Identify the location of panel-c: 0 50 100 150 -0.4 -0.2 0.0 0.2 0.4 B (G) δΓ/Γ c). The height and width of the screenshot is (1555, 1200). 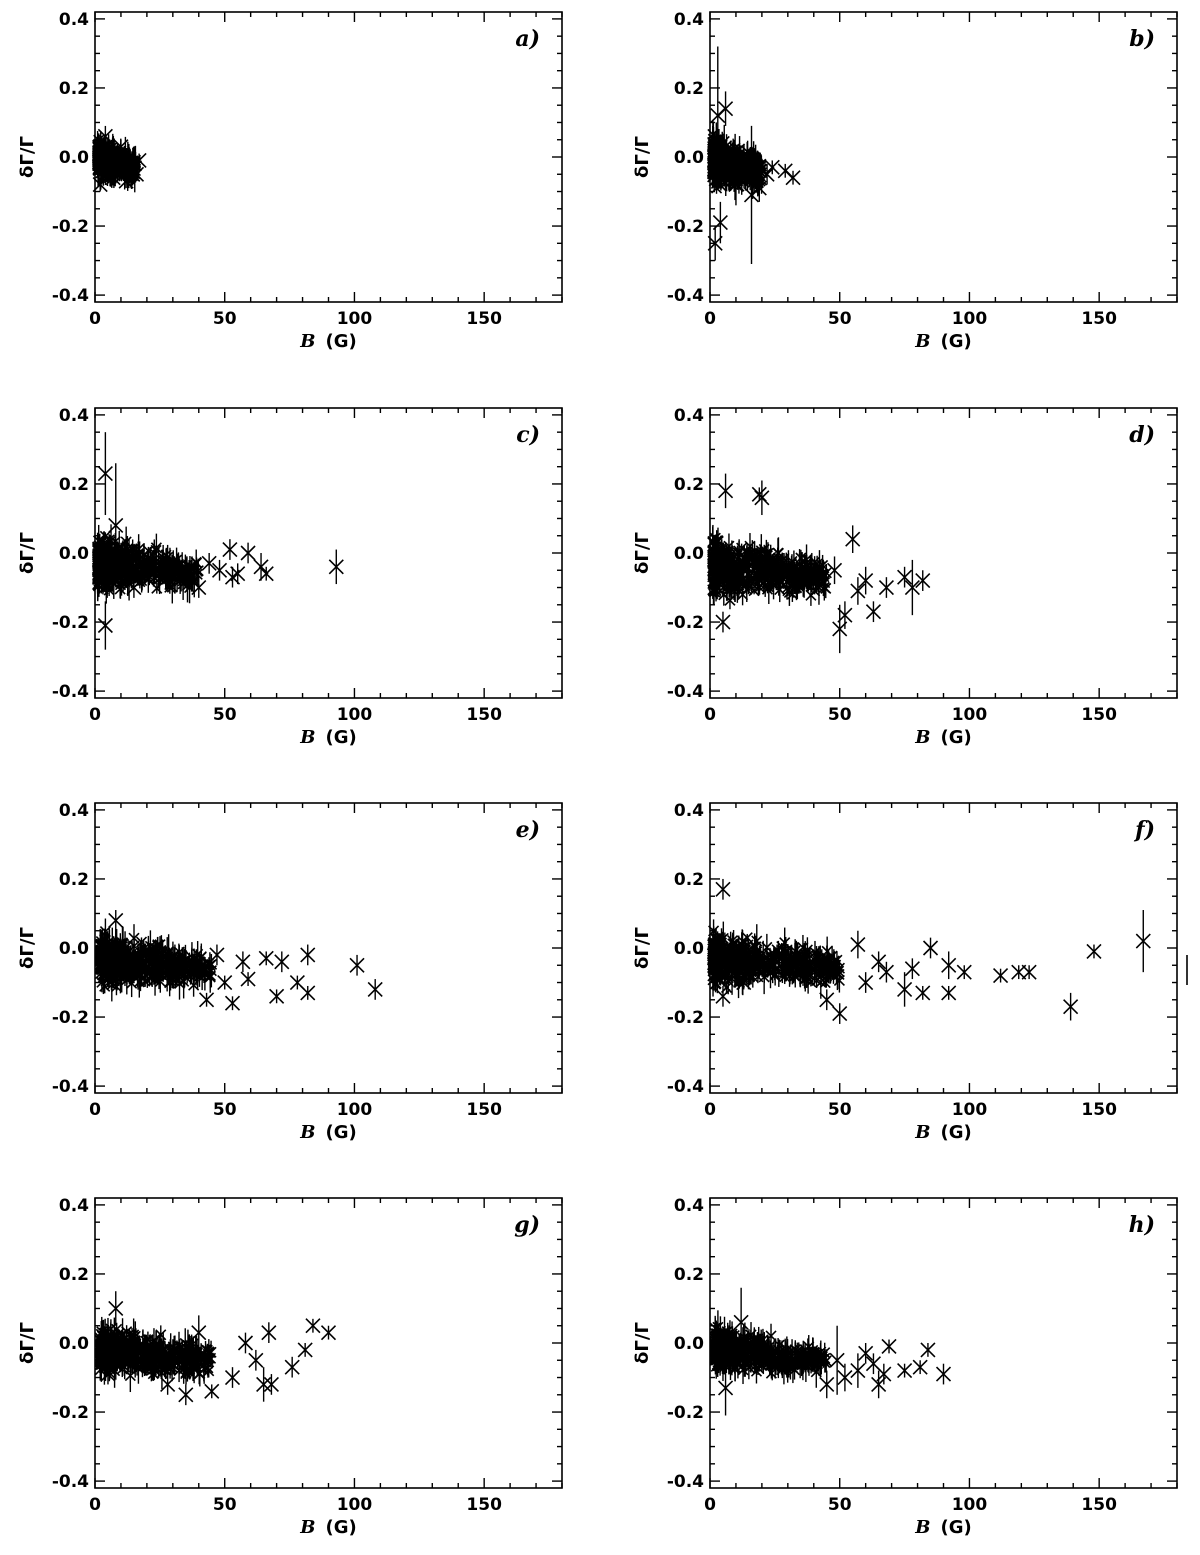
(290, 577).